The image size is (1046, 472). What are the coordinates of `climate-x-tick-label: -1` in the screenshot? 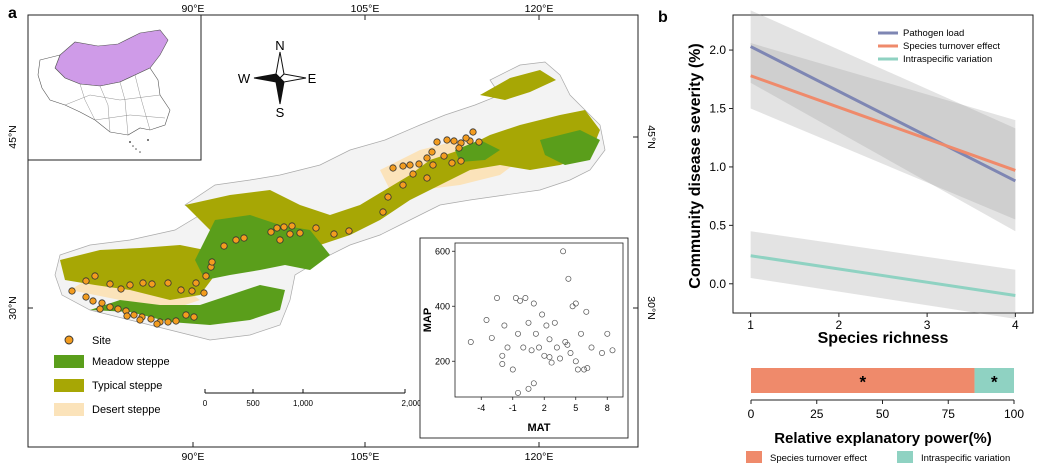 It's located at (513, 408).